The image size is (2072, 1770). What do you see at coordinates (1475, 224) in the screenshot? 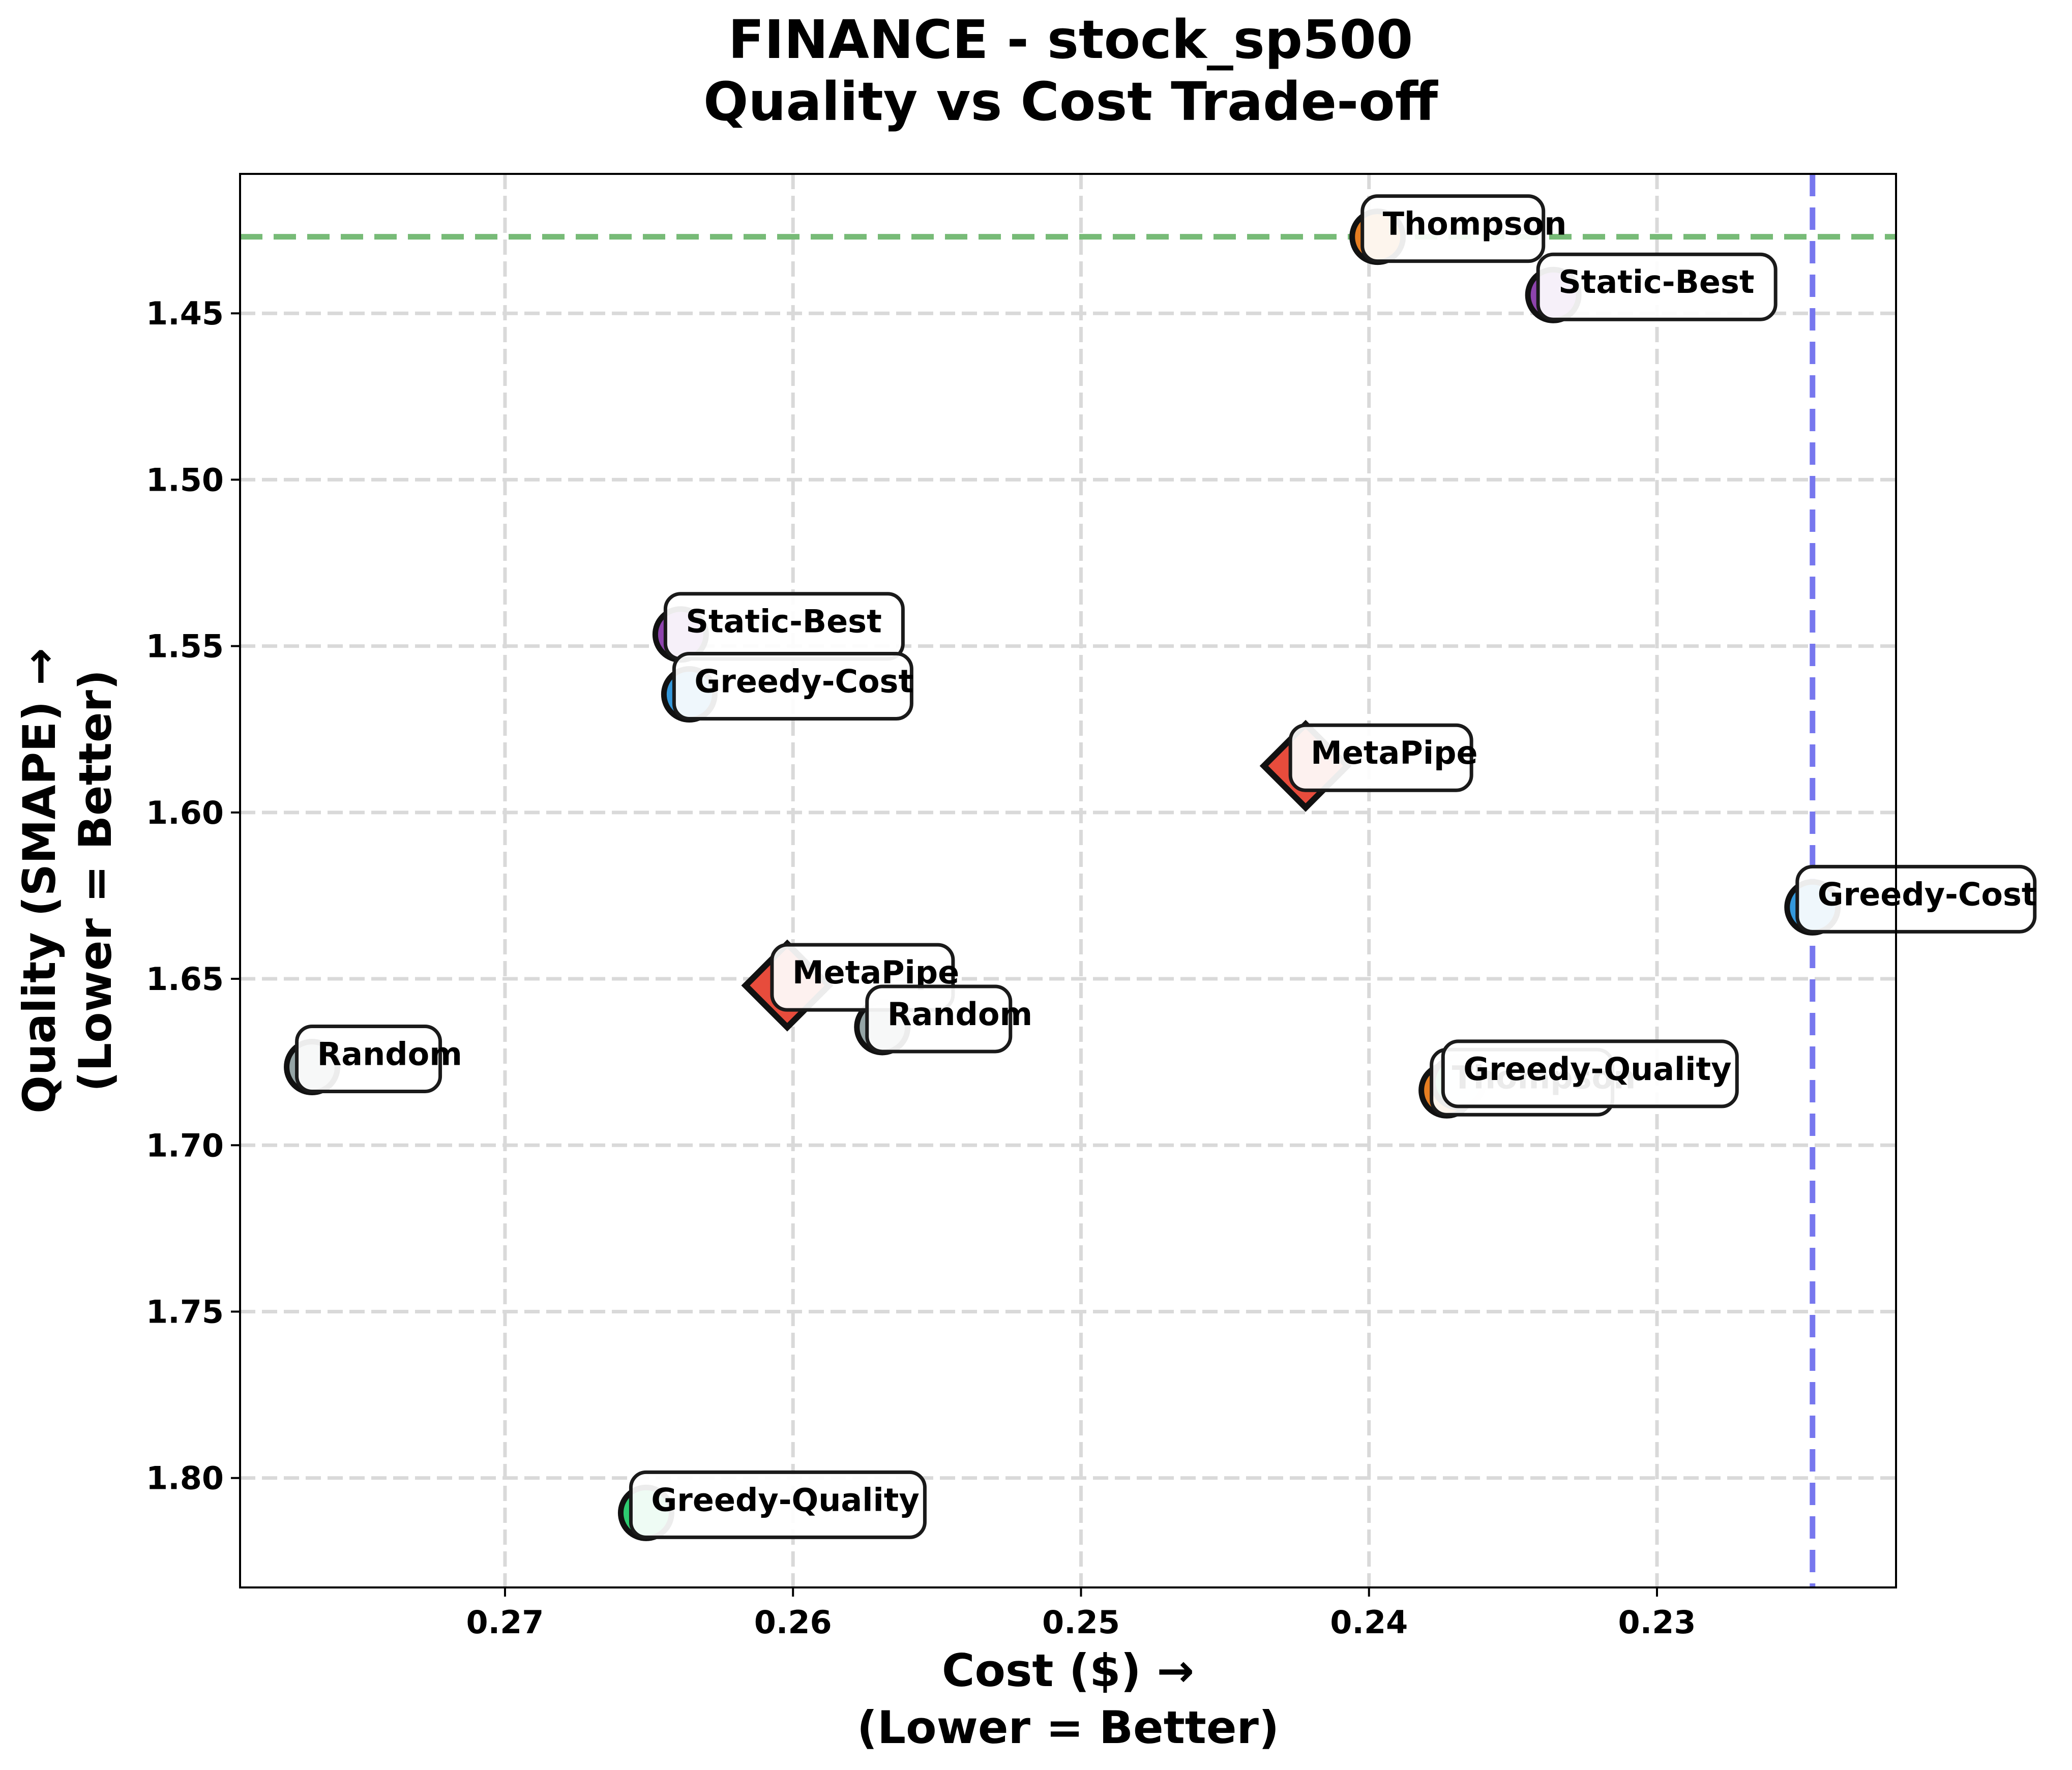
I see `point-label: Thompson` at bounding box center [1475, 224].